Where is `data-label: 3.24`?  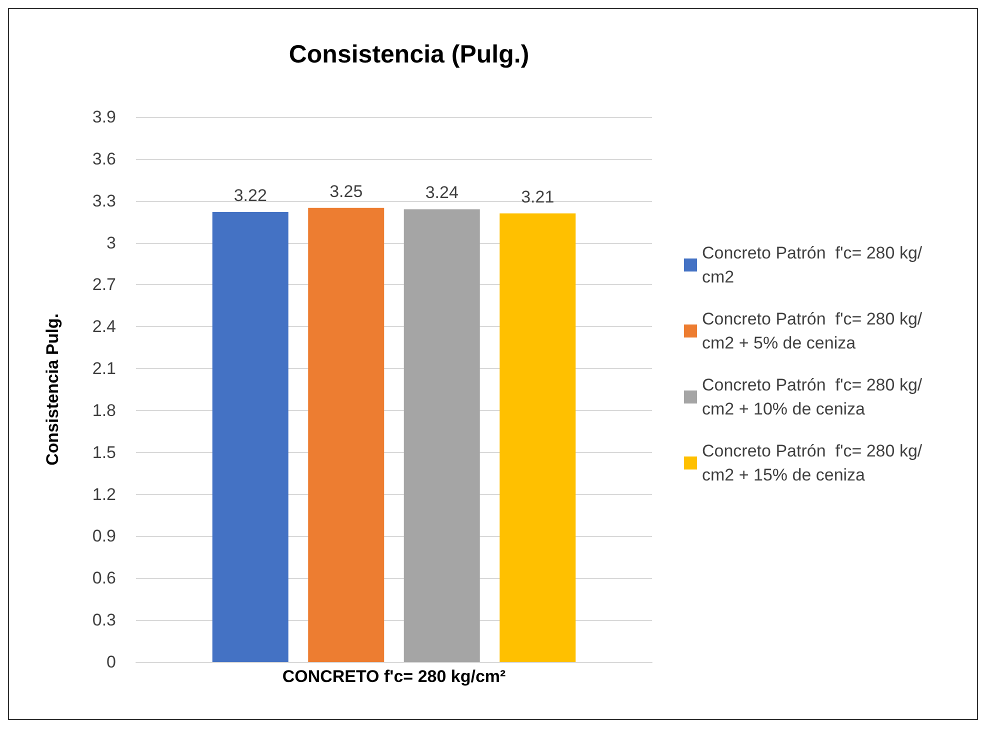 data-label: 3.24 is located at coordinates (441, 192).